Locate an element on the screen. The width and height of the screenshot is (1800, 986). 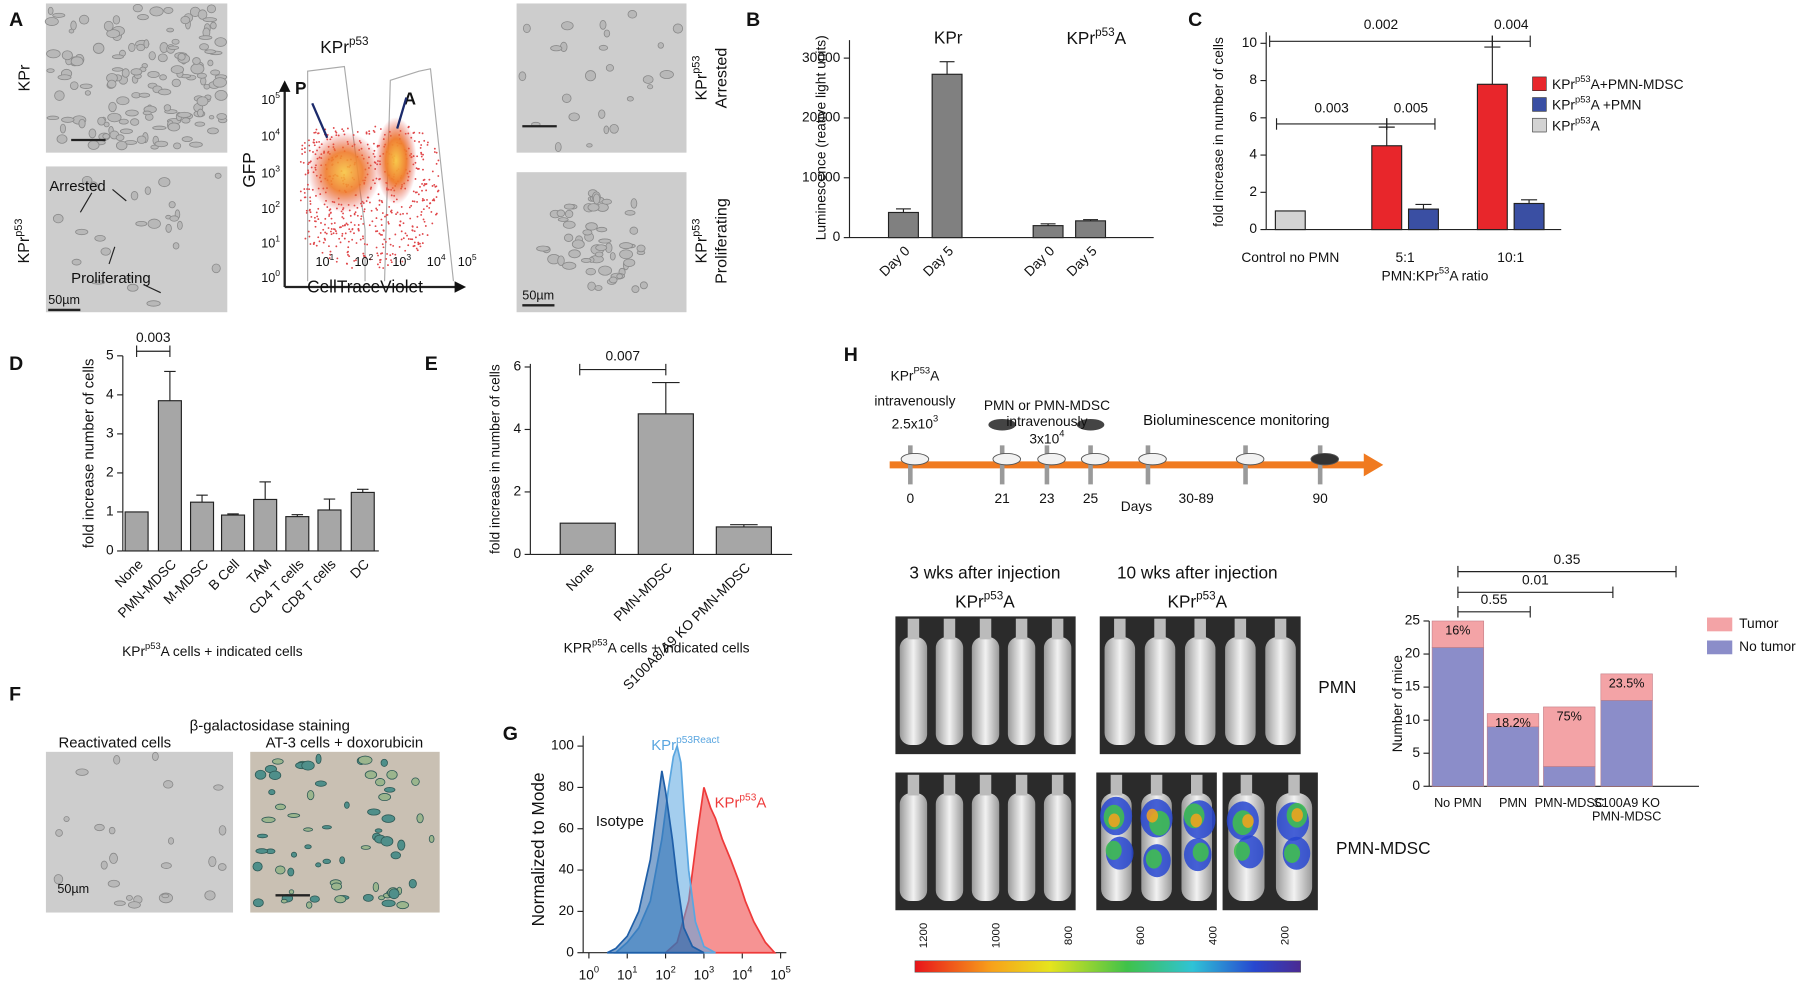
label: fold increase in number of cells is located at coordinates (1218, 132).